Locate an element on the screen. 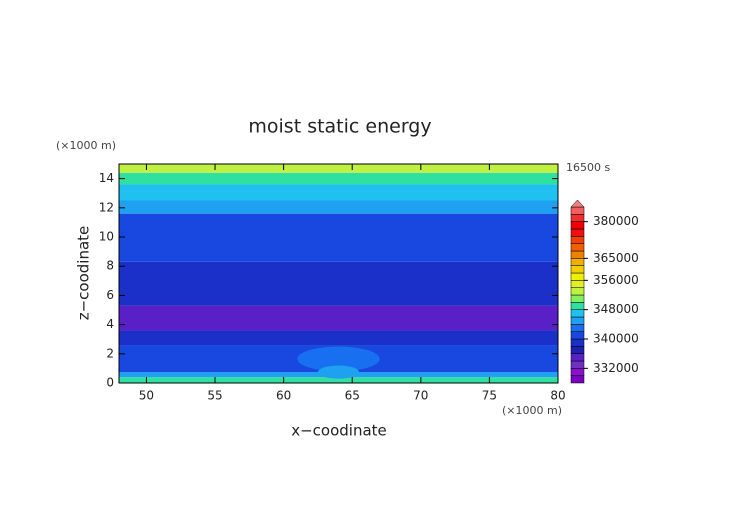 Image resolution: width=752 pixels, height=532 pixels. y-tick-label: 2 is located at coordinates (110, 353).